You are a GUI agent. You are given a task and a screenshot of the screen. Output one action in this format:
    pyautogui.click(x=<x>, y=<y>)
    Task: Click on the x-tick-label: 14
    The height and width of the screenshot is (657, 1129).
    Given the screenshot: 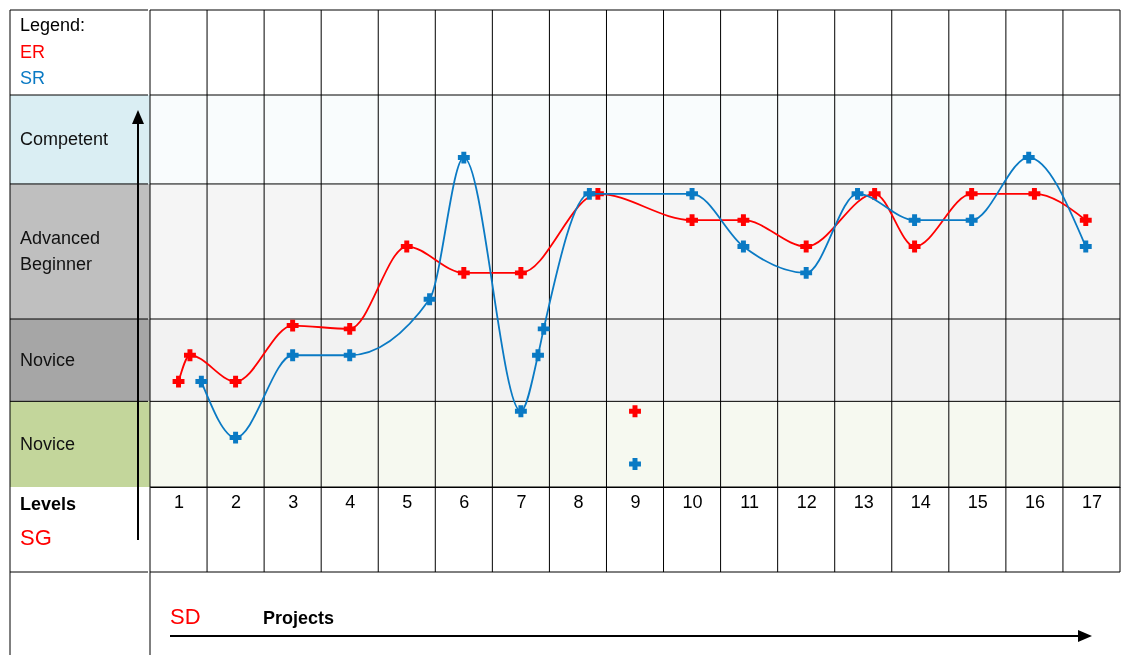 What is the action you would take?
    pyautogui.click(x=920, y=501)
    